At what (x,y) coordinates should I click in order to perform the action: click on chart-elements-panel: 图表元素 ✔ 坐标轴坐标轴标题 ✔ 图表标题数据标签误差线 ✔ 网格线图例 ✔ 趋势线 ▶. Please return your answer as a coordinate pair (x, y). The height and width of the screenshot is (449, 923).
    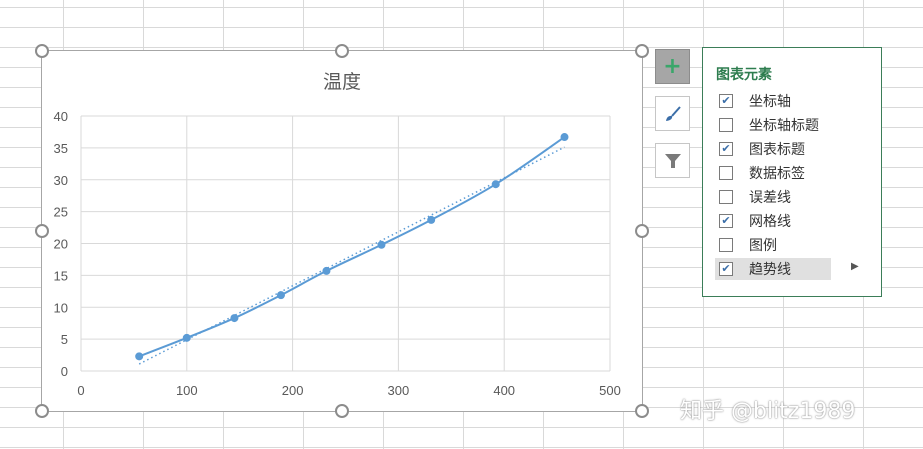
    Looking at the image, I should click on (792, 172).